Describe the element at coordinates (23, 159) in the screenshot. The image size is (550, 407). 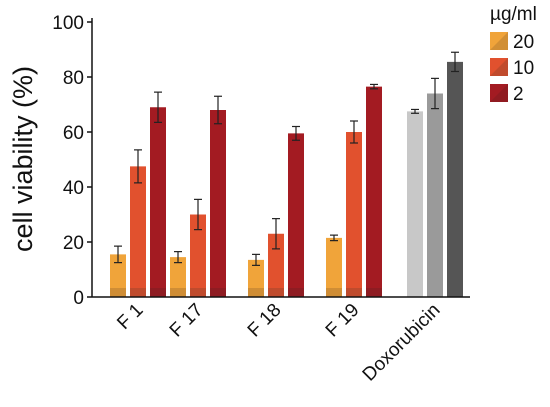
I see `y-axis-label: cell viability (%)` at that location.